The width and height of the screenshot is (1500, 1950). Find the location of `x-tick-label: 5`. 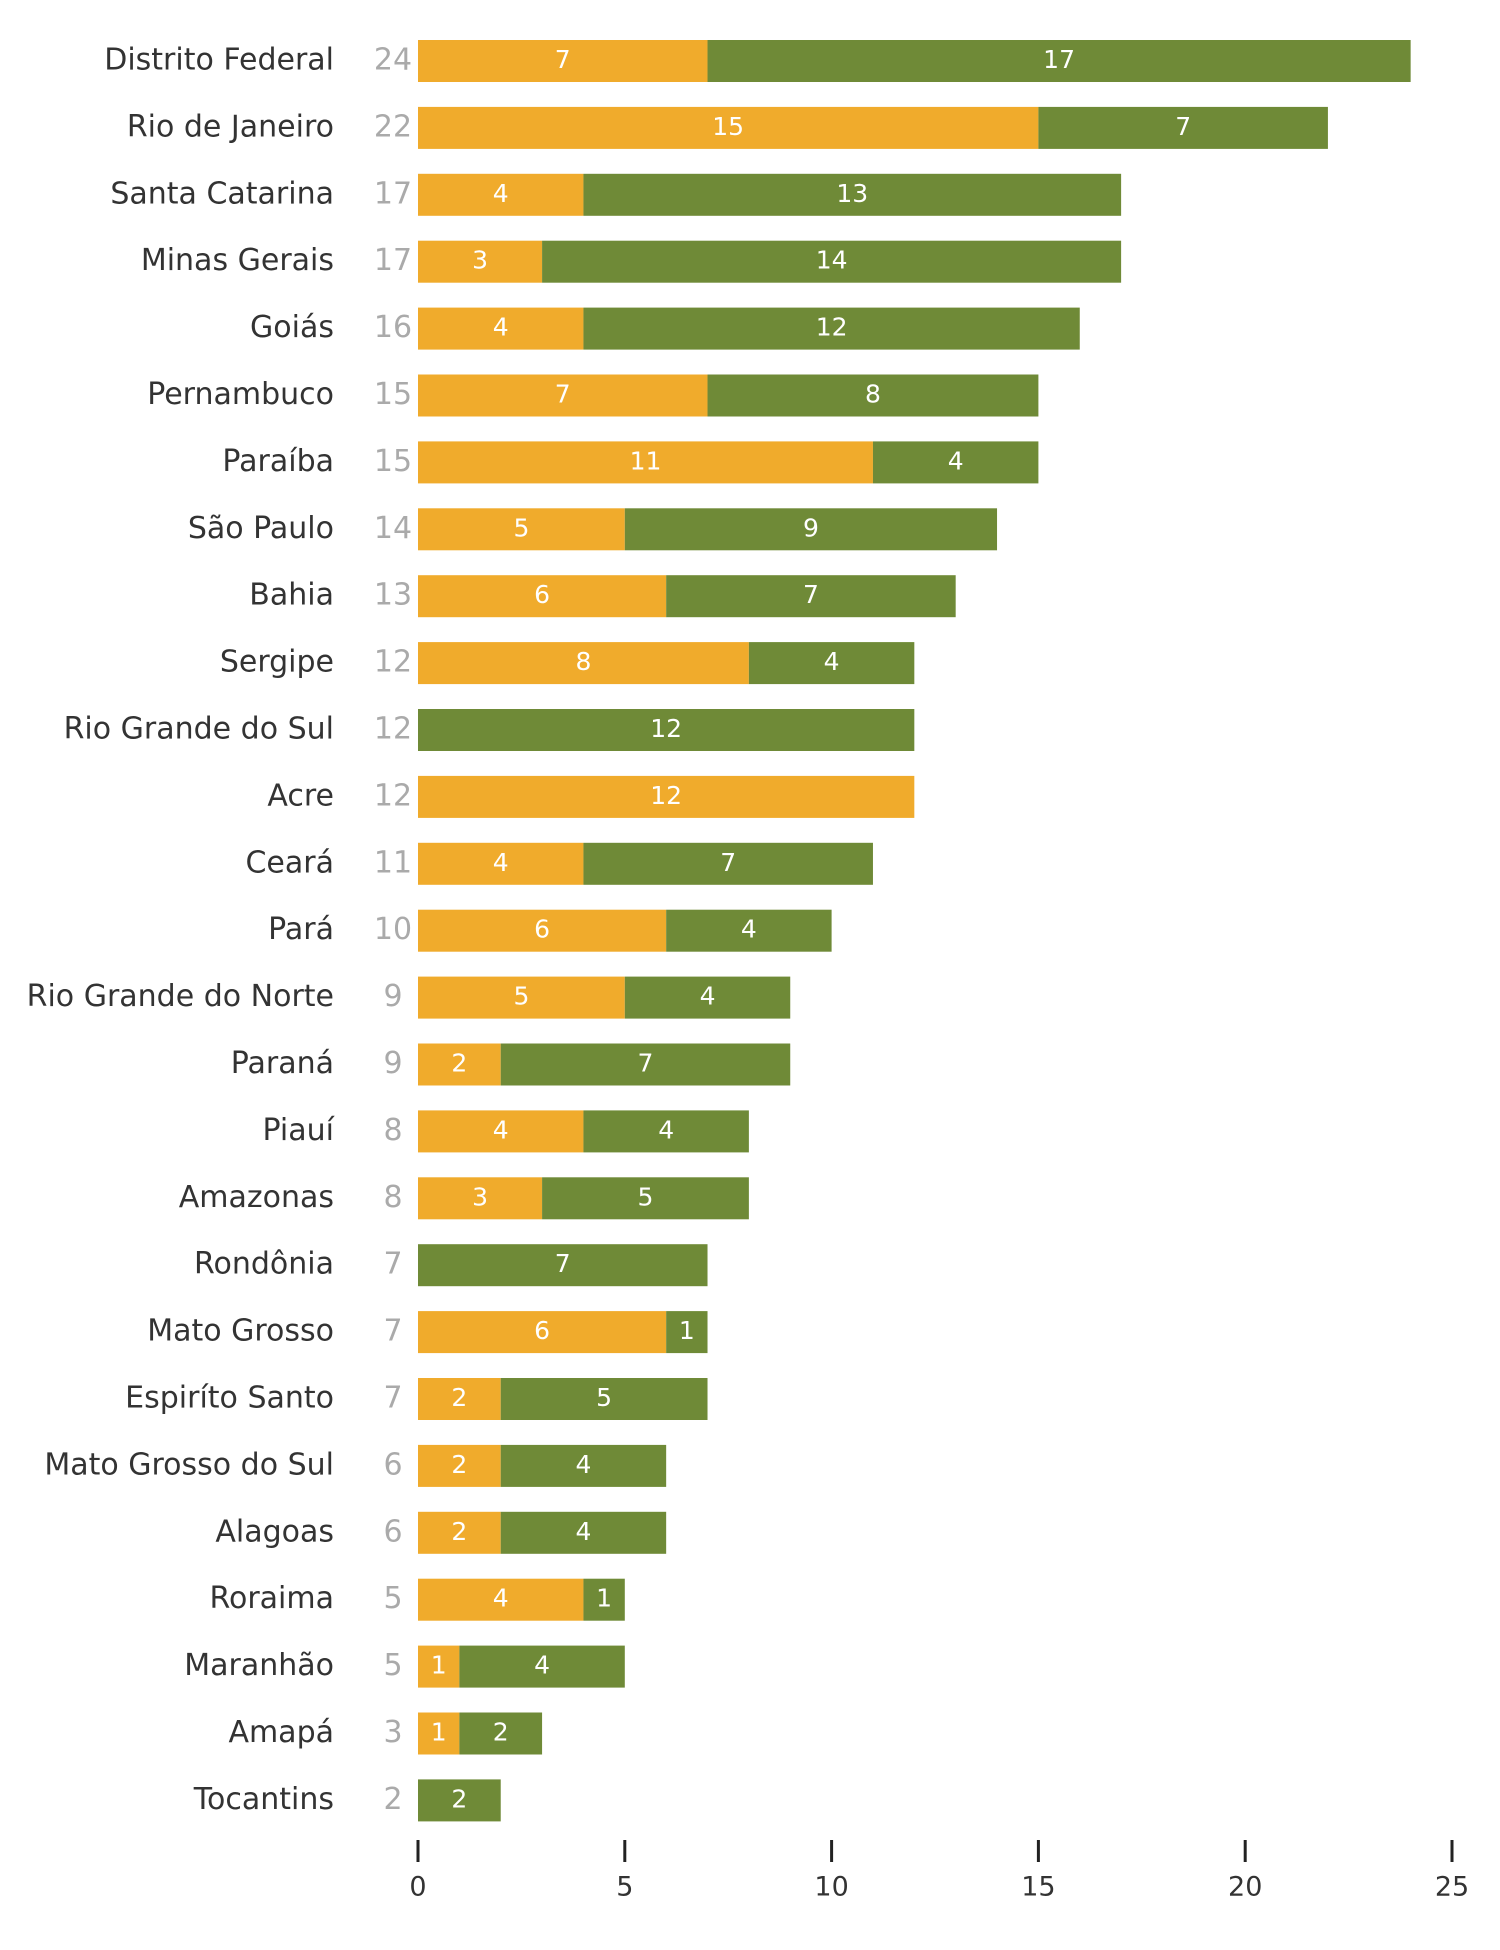

x-tick-label: 5 is located at coordinates (624, 1887).